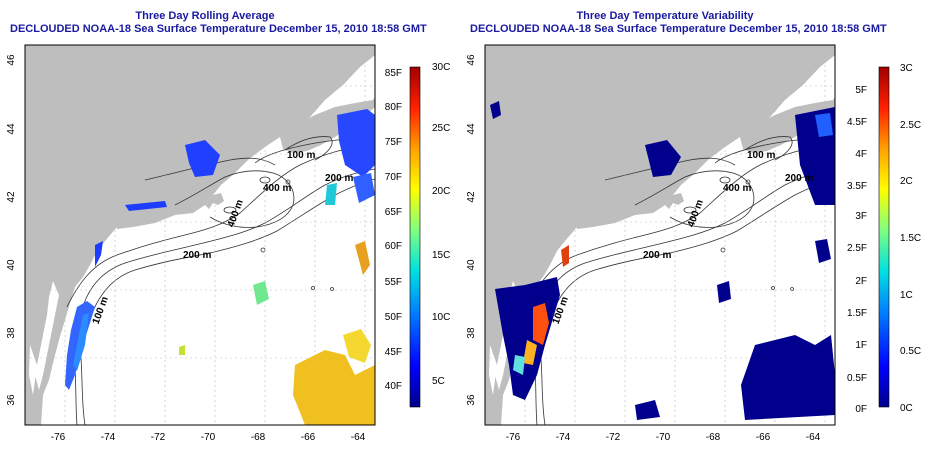 Image resolution: width=950 pixels, height=475 pixels. I want to click on left-title-line1: Three Day Rolling Average, so click(205, 16).